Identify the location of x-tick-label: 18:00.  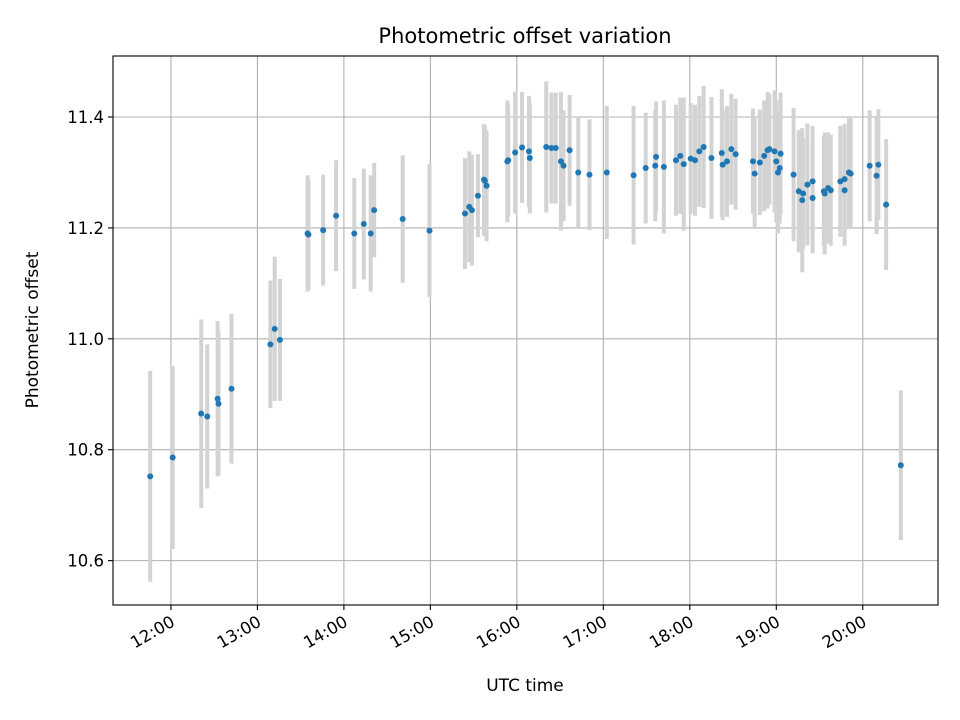
(671, 632).